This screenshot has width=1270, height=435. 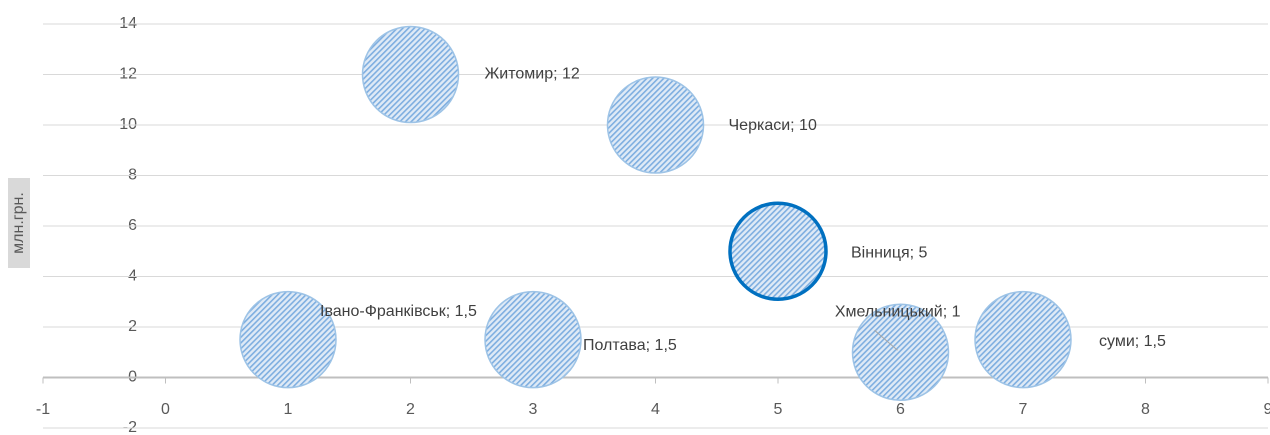 I want to click on data-label: Вінниця; 5, so click(x=889, y=252).